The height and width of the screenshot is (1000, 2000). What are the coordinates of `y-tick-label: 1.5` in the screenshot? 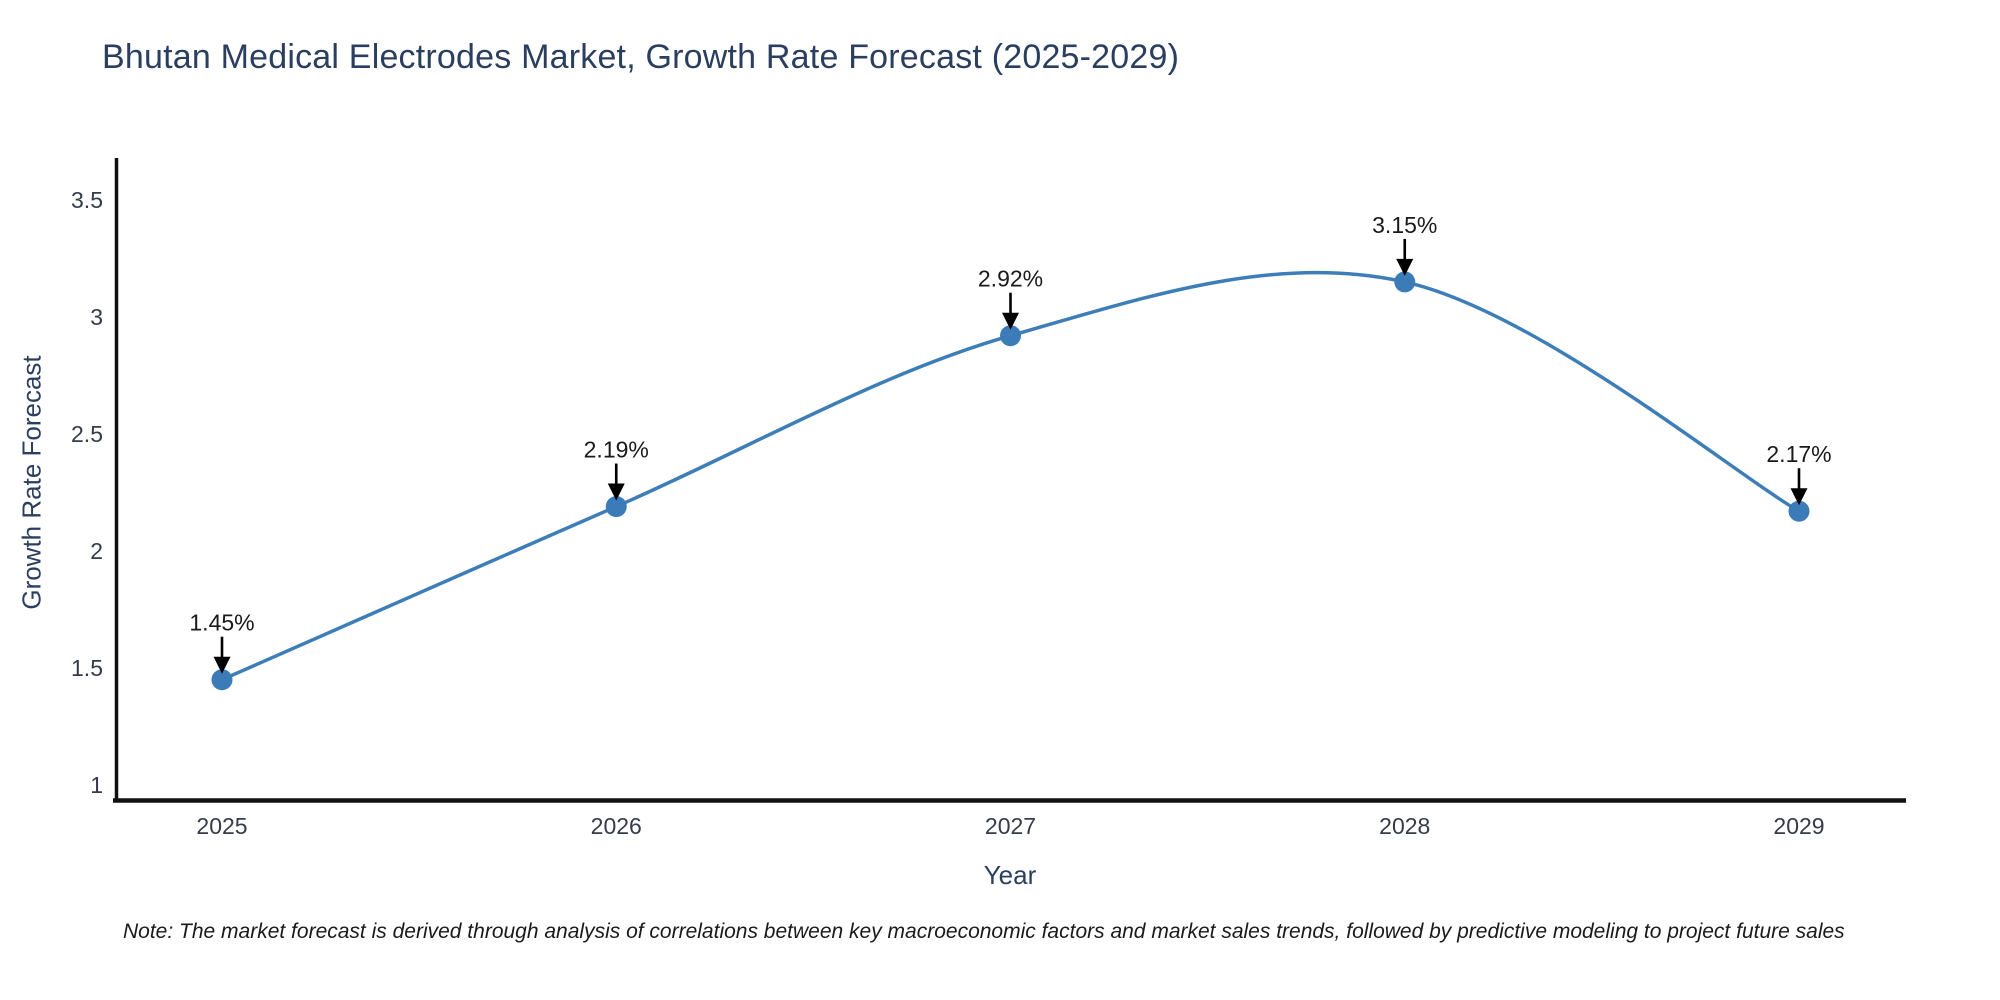 It's located at (87, 668).